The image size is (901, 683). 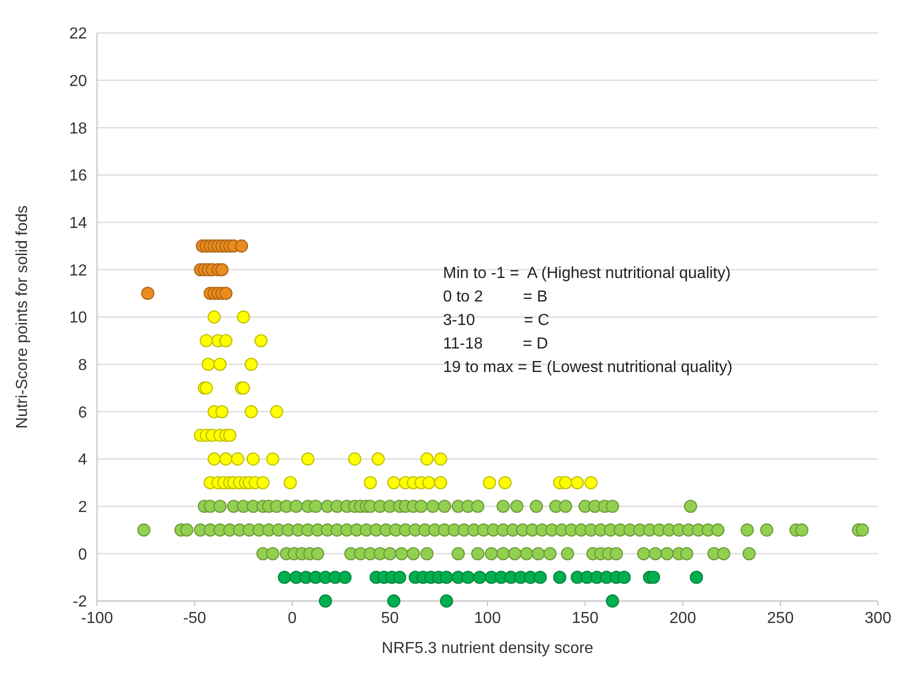 What do you see at coordinates (83, 460) in the screenshot?
I see `y-tick-label: 4` at bounding box center [83, 460].